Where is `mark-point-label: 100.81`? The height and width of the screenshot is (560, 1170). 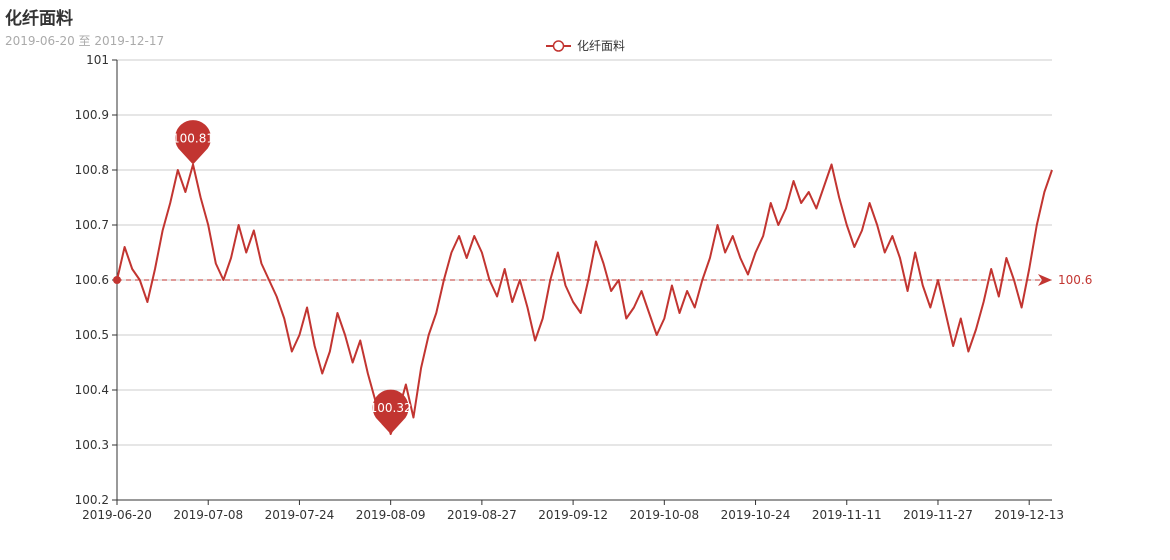
mark-point-label: 100.81 is located at coordinates (193, 139).